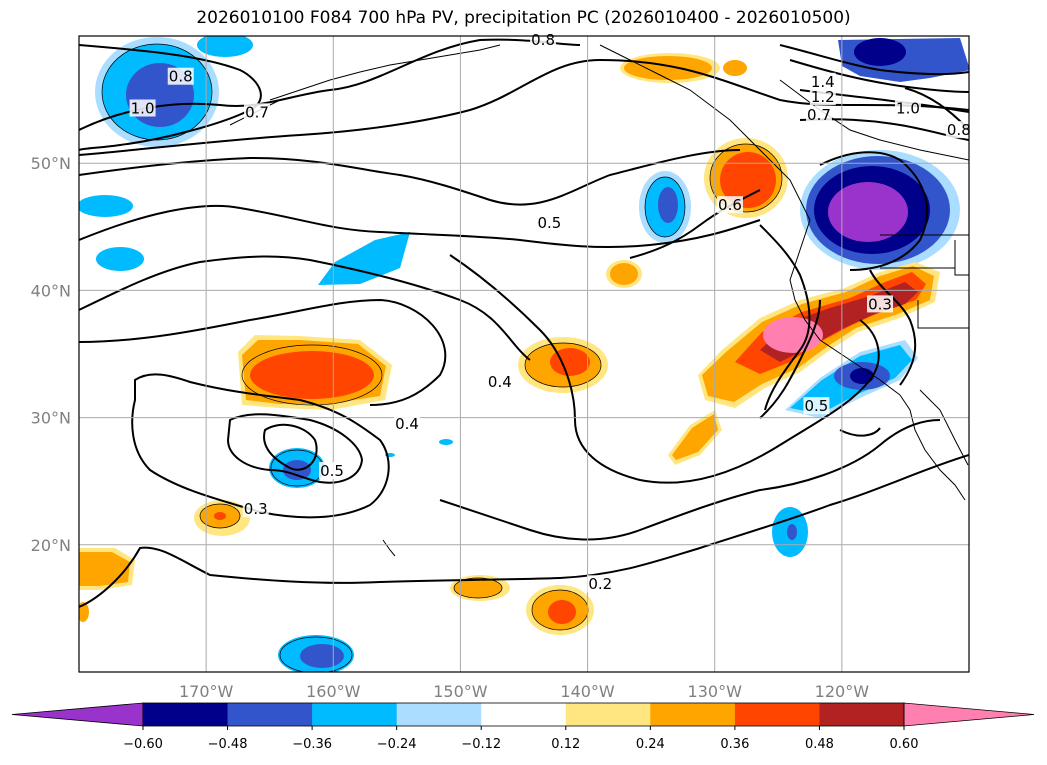  I want to click on lon-tick-label: 170°W, so click(206, 691).